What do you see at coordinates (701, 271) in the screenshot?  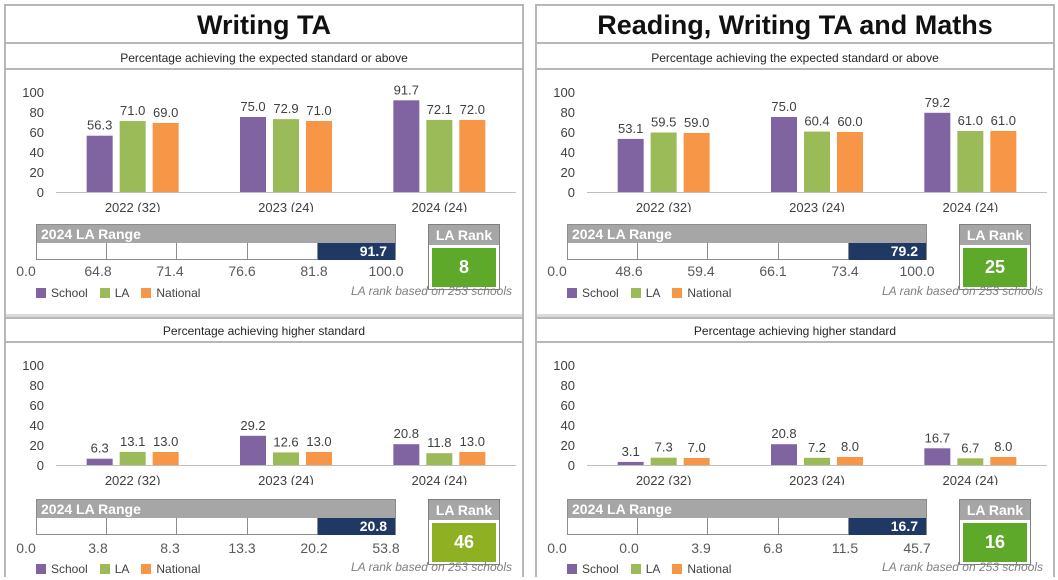 I see `range-tick-label: 59.4` at bounding box center [701, 271].